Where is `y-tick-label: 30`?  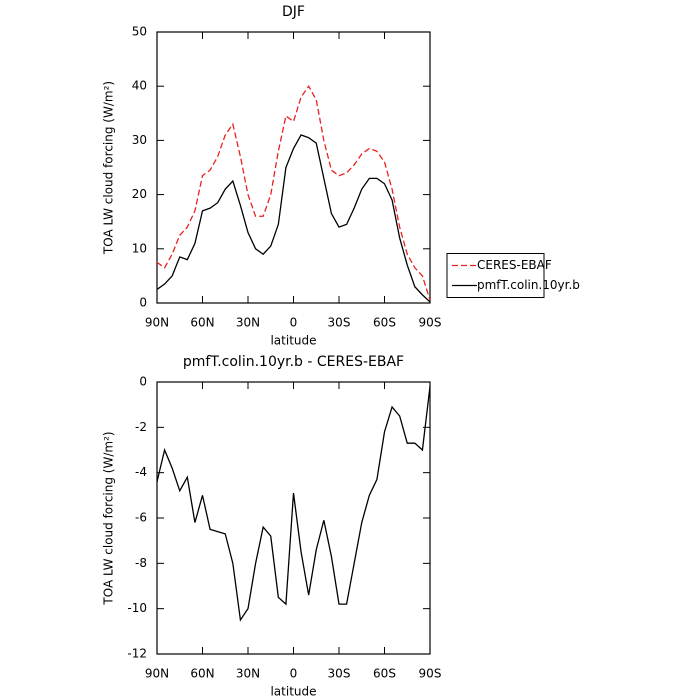 y-tick-label: 30 is located at coordinates (139, 140).